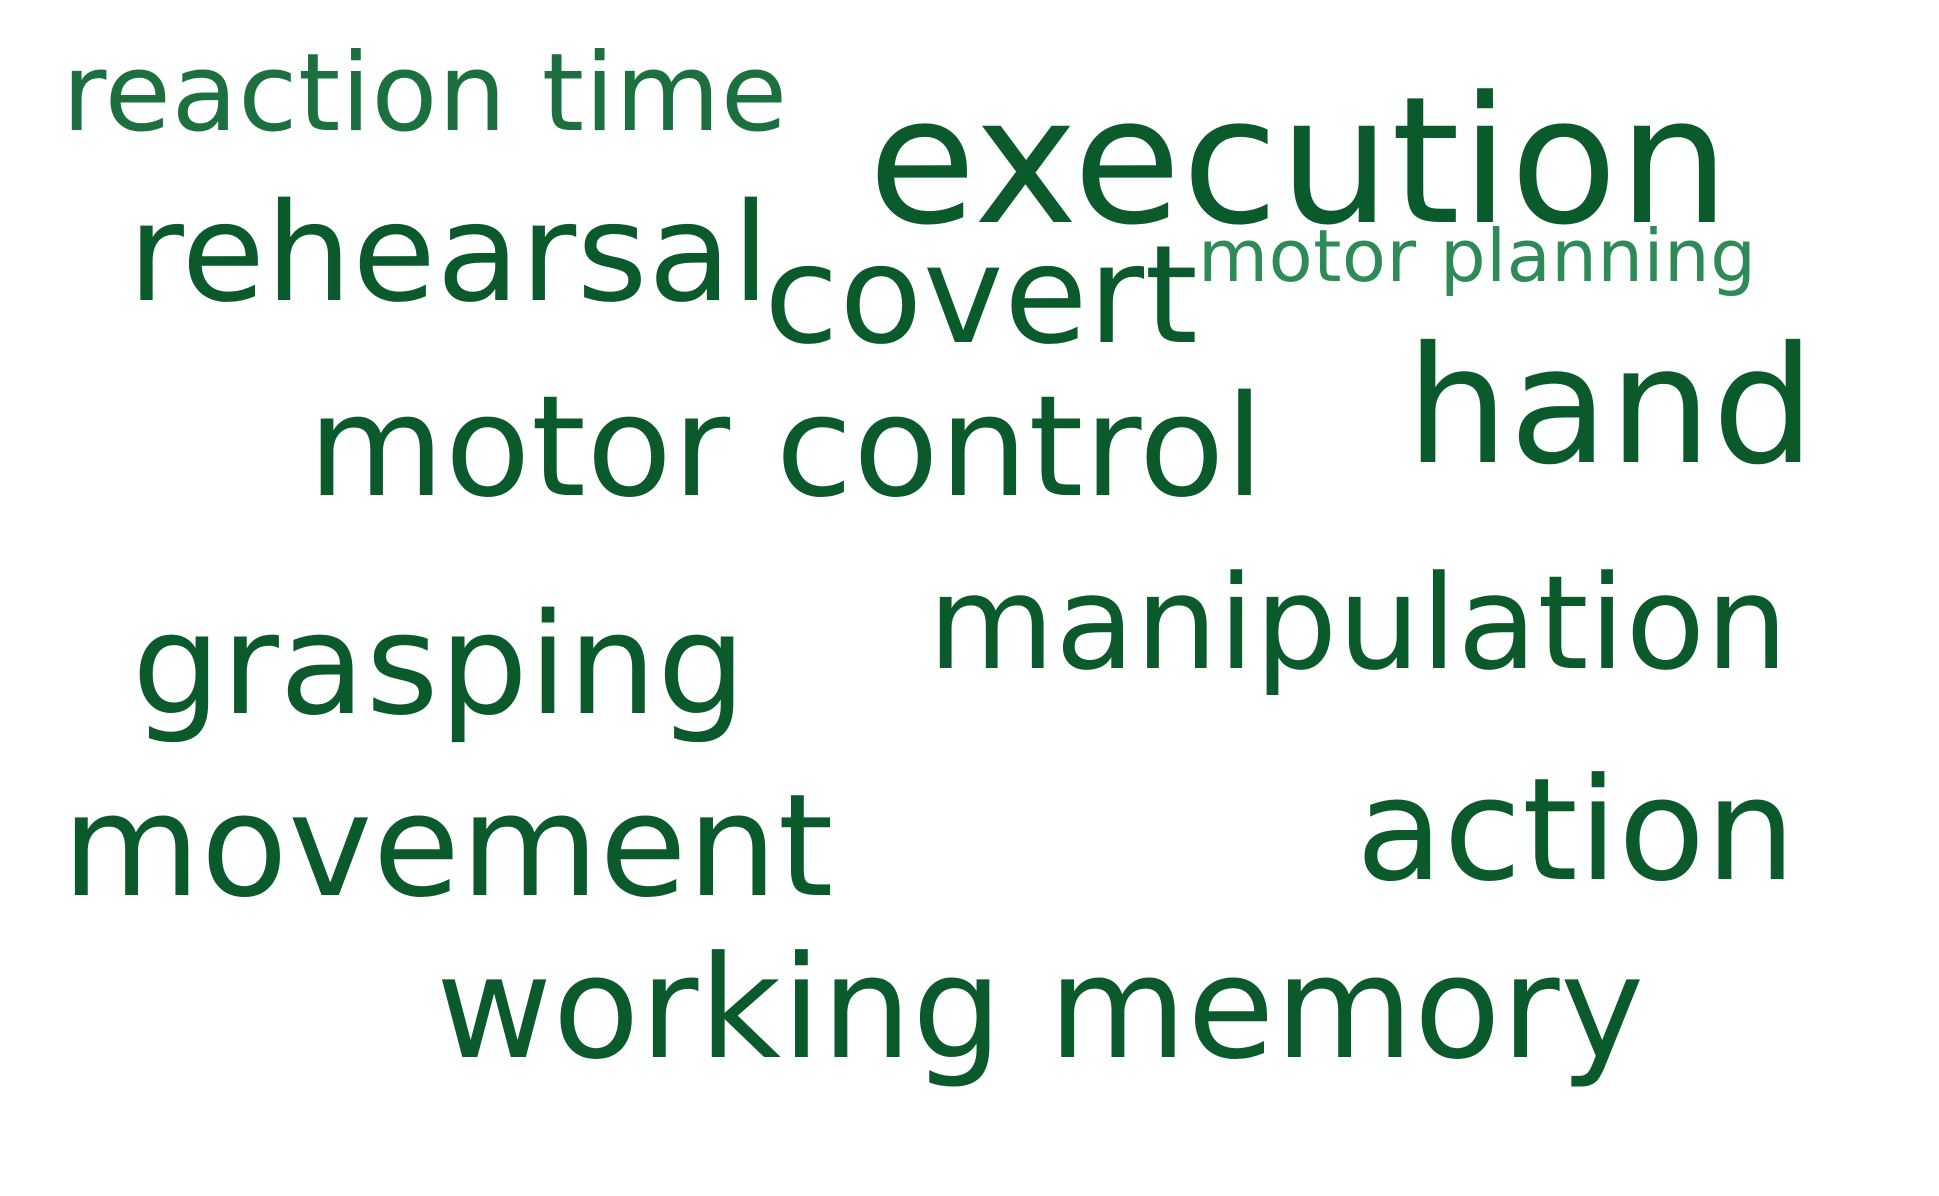 The height and width of the screenshot is (1196, 1939). I want to click on word-grasping: grasping, so click(439, 665).